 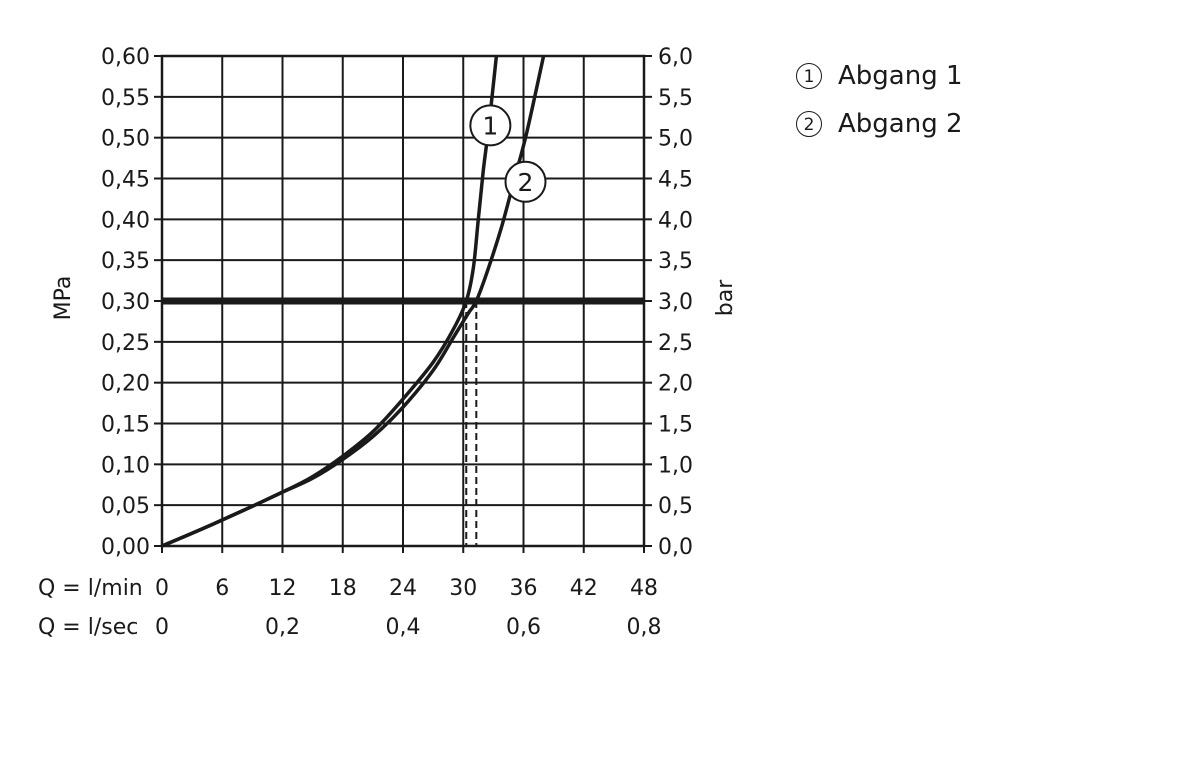 I want to click on y-tick-label-right: 3,5, so click(x=675, y=261).